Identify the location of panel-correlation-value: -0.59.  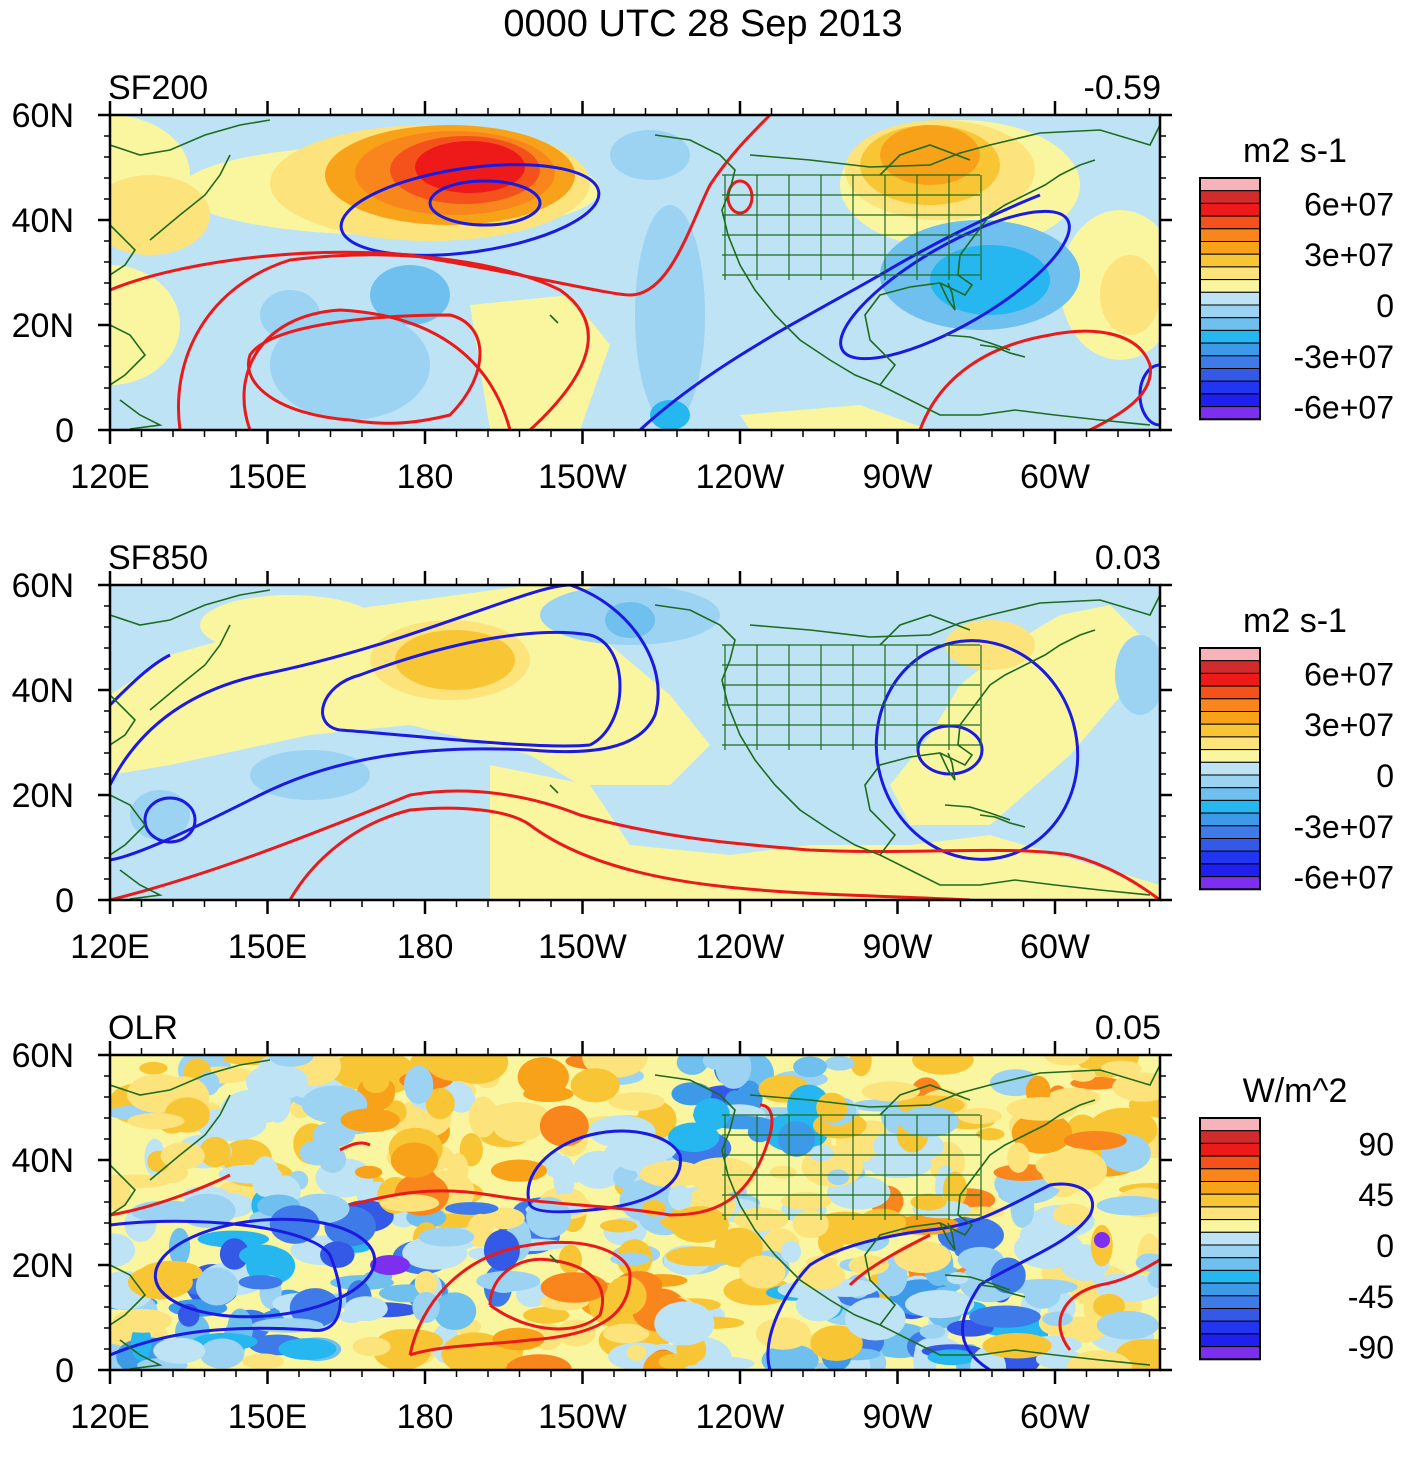
(1122, 88).